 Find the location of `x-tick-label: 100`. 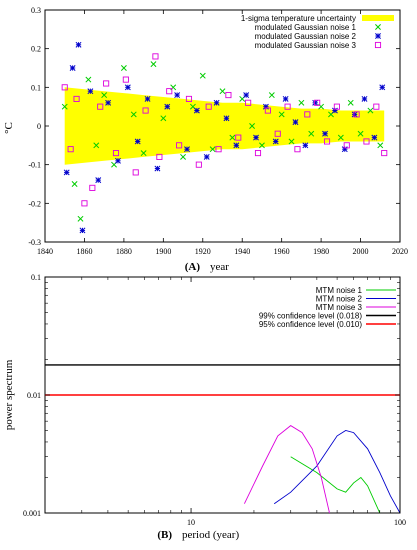

x-tick-label: 100 is located at coordinates (400, 522).